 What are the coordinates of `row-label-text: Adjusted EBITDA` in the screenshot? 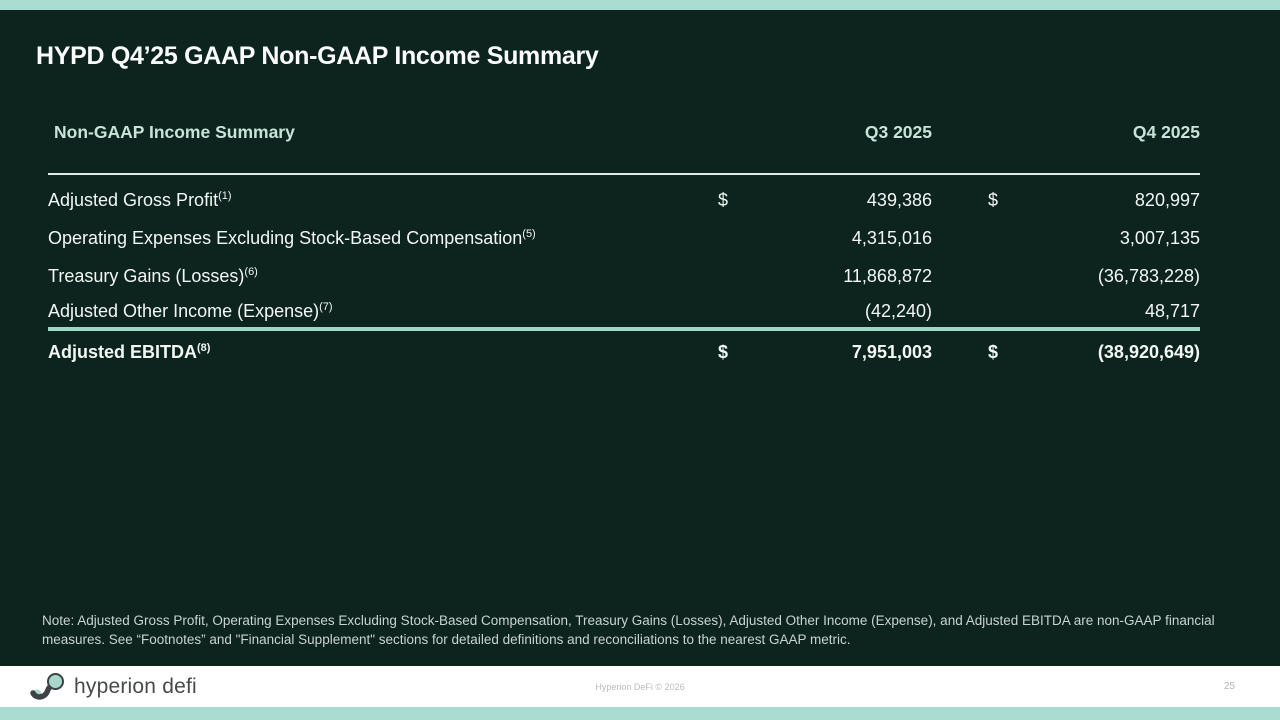 It's located at (123, 351).